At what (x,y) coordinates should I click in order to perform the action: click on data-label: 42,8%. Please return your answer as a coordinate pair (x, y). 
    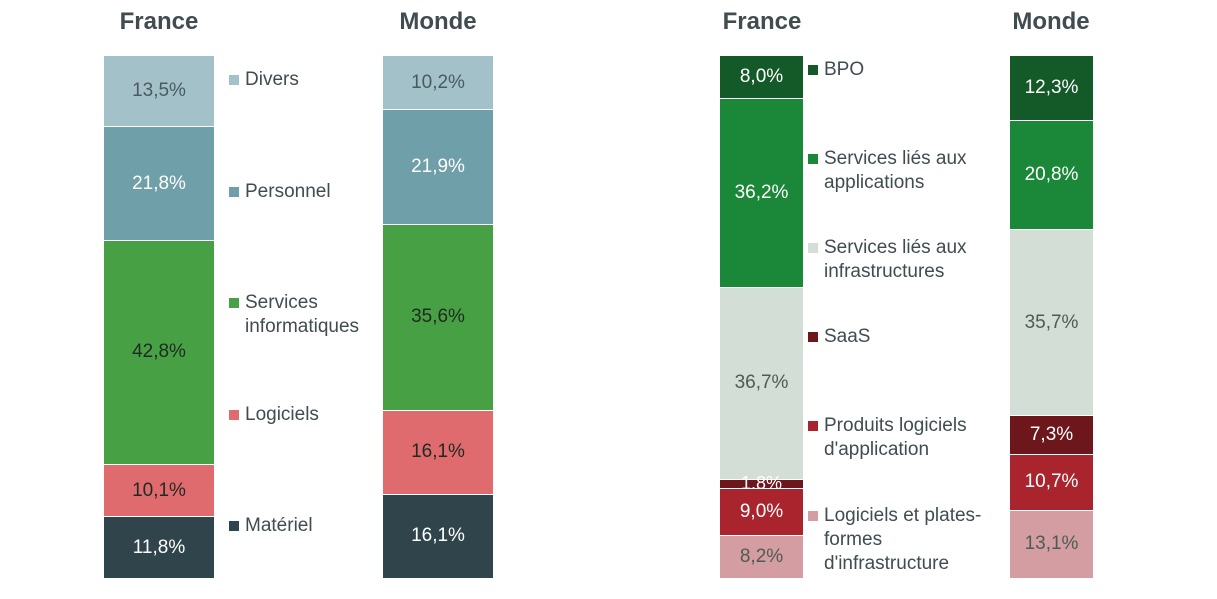
    Looking at the image, I should click on (159, 352).